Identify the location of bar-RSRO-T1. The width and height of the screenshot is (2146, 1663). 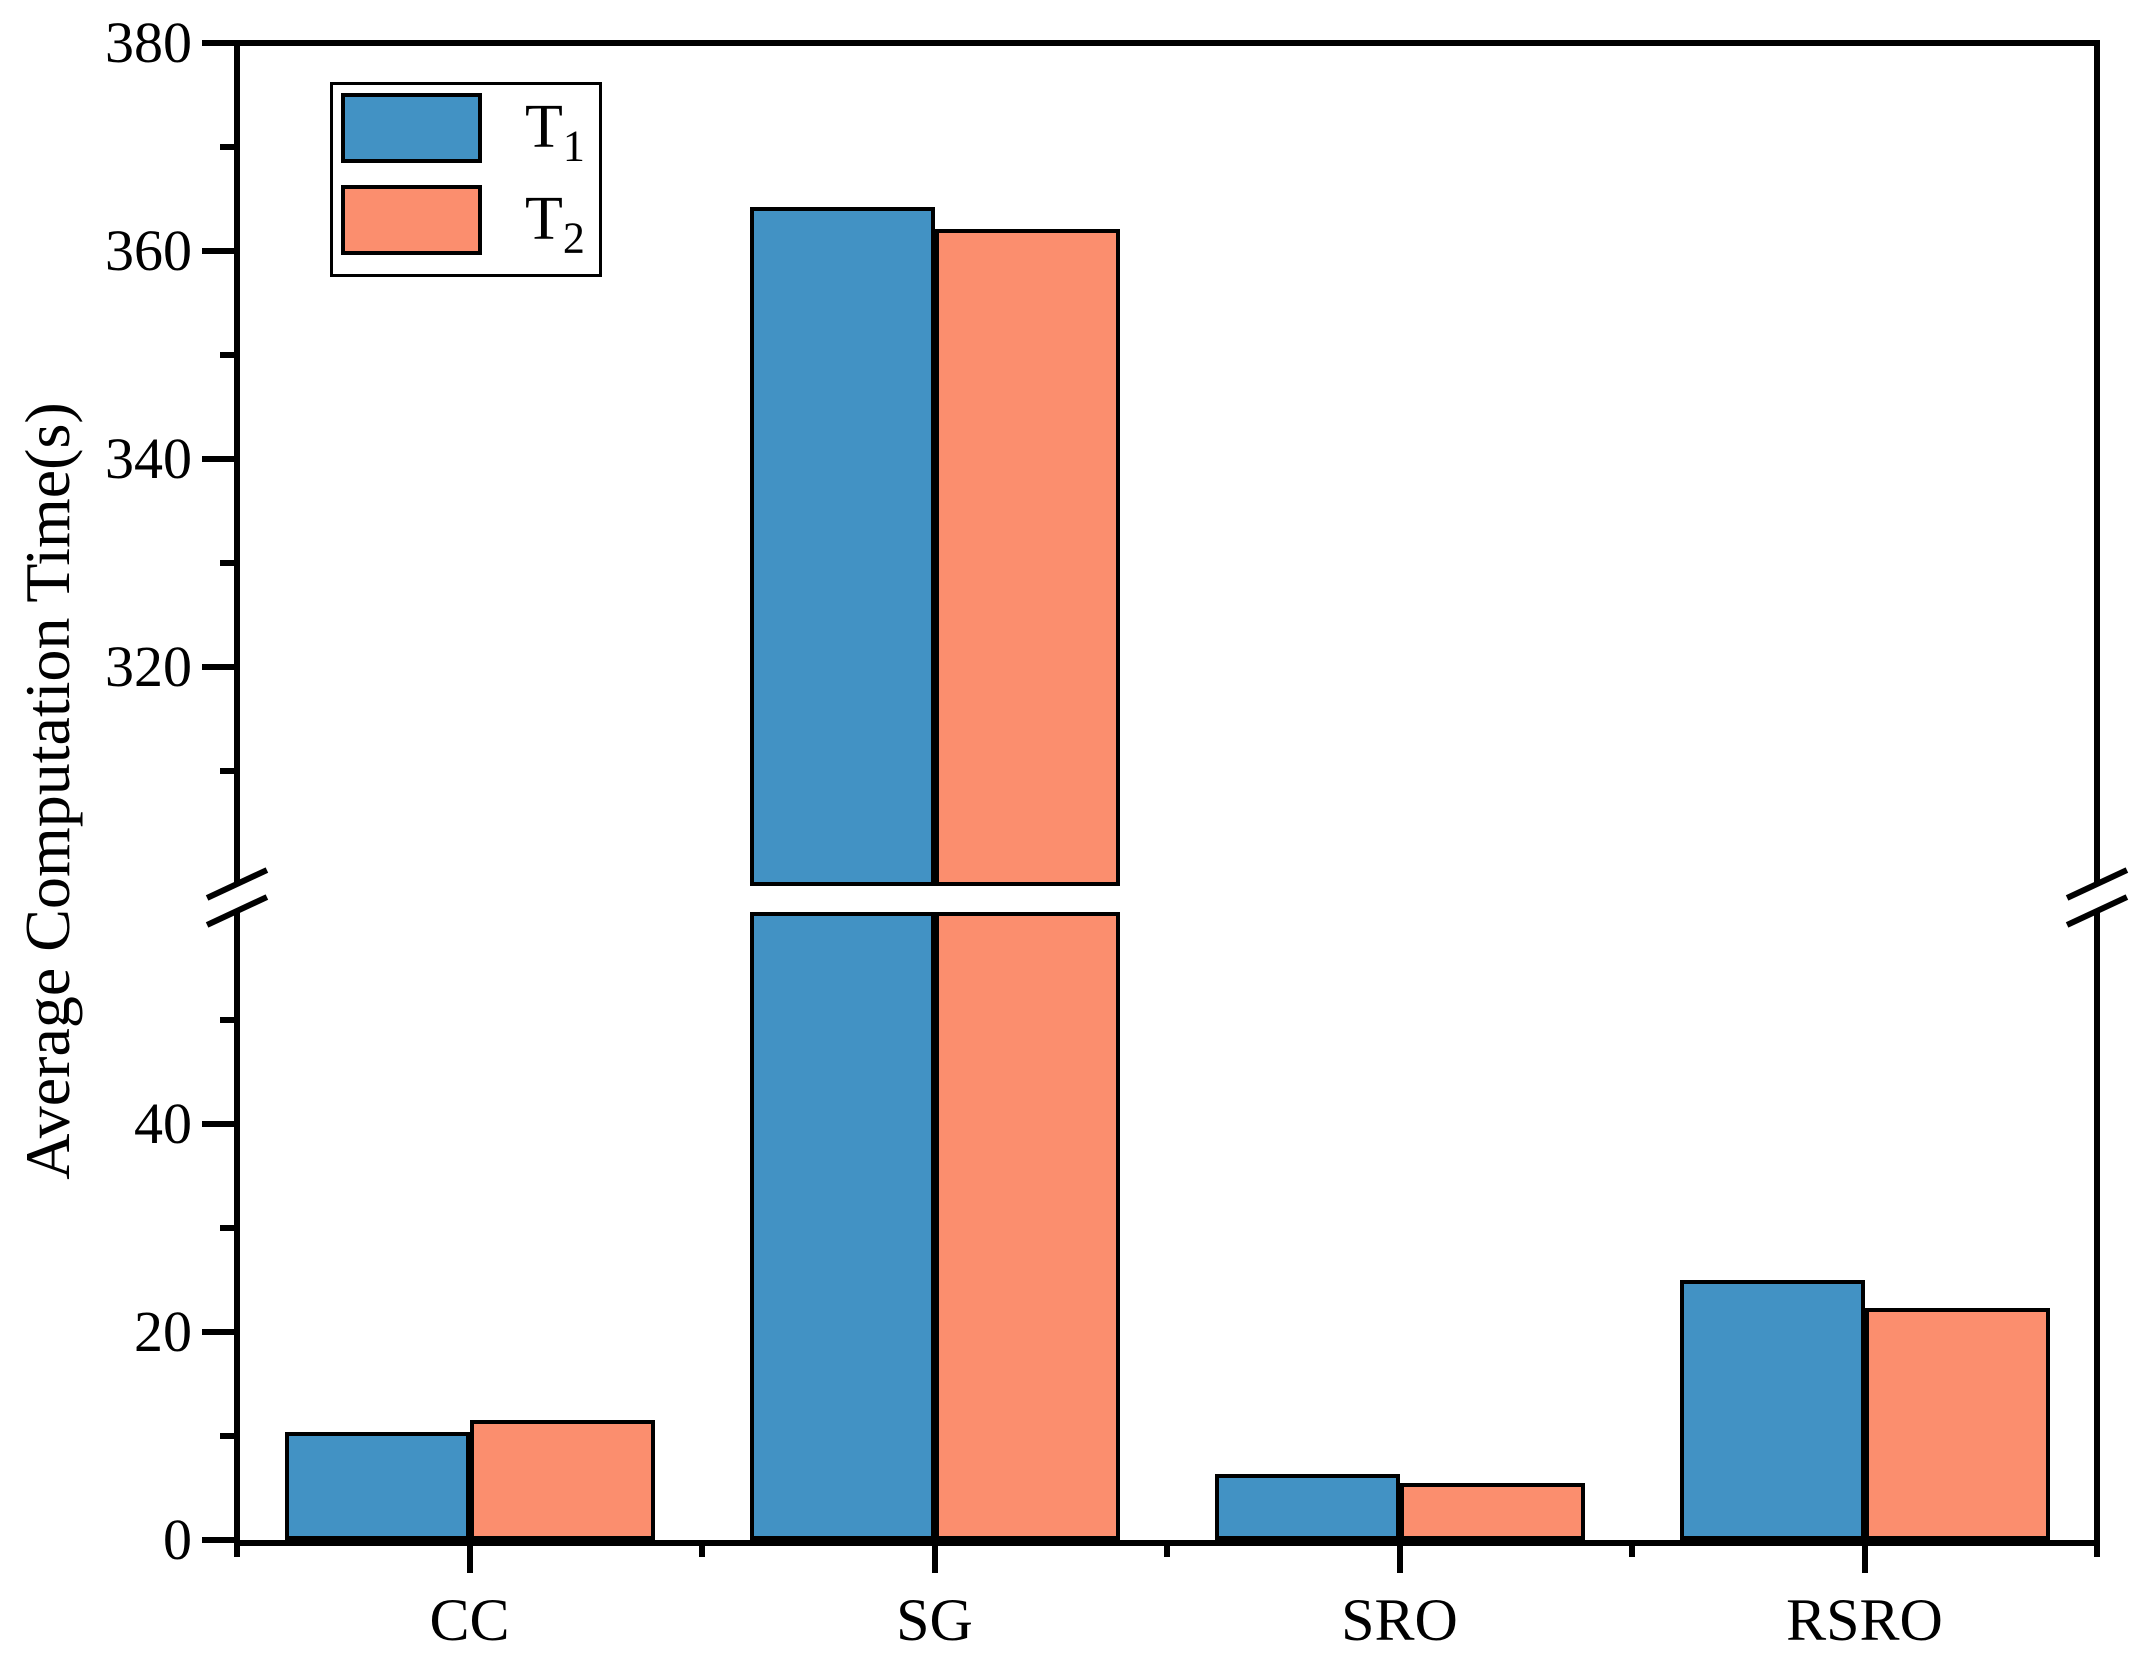
(1772, 1410).